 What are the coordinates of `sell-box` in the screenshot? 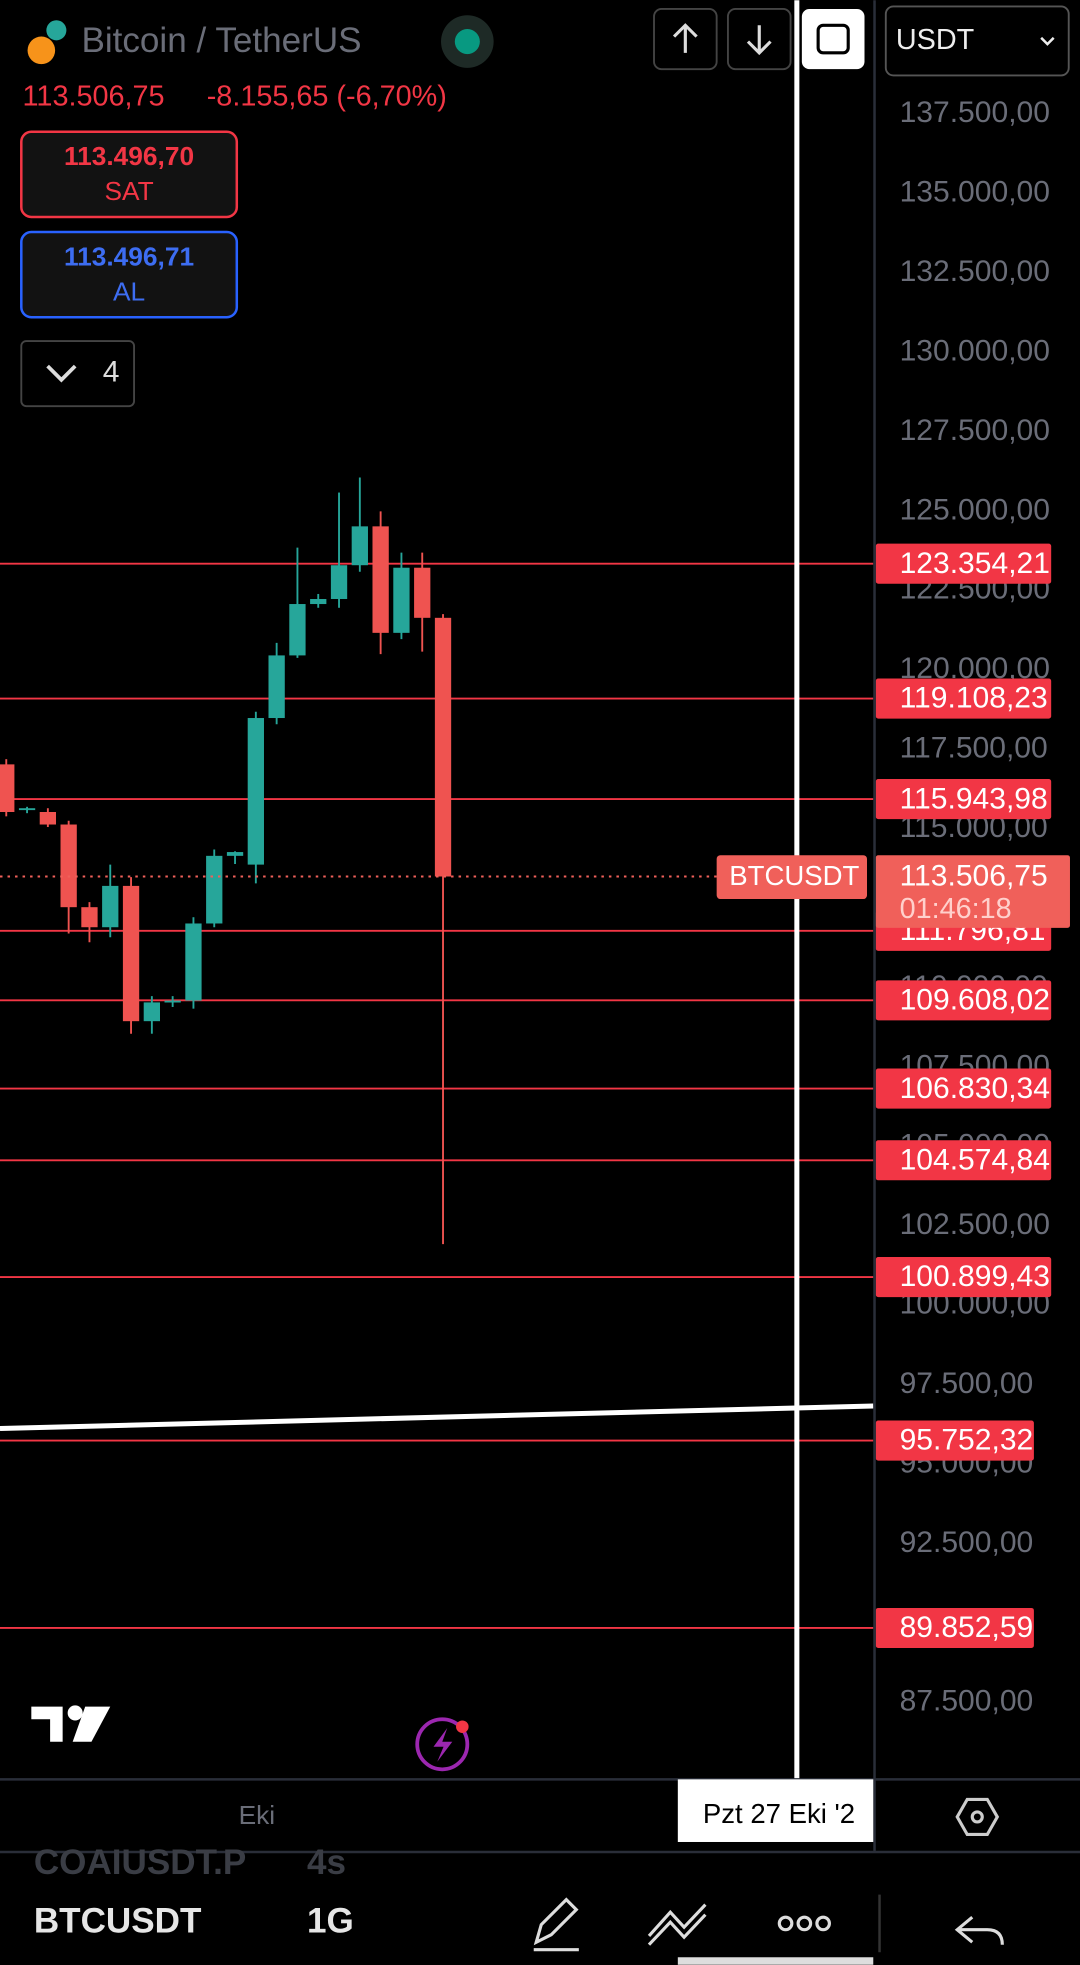 It's located at (129, 174).